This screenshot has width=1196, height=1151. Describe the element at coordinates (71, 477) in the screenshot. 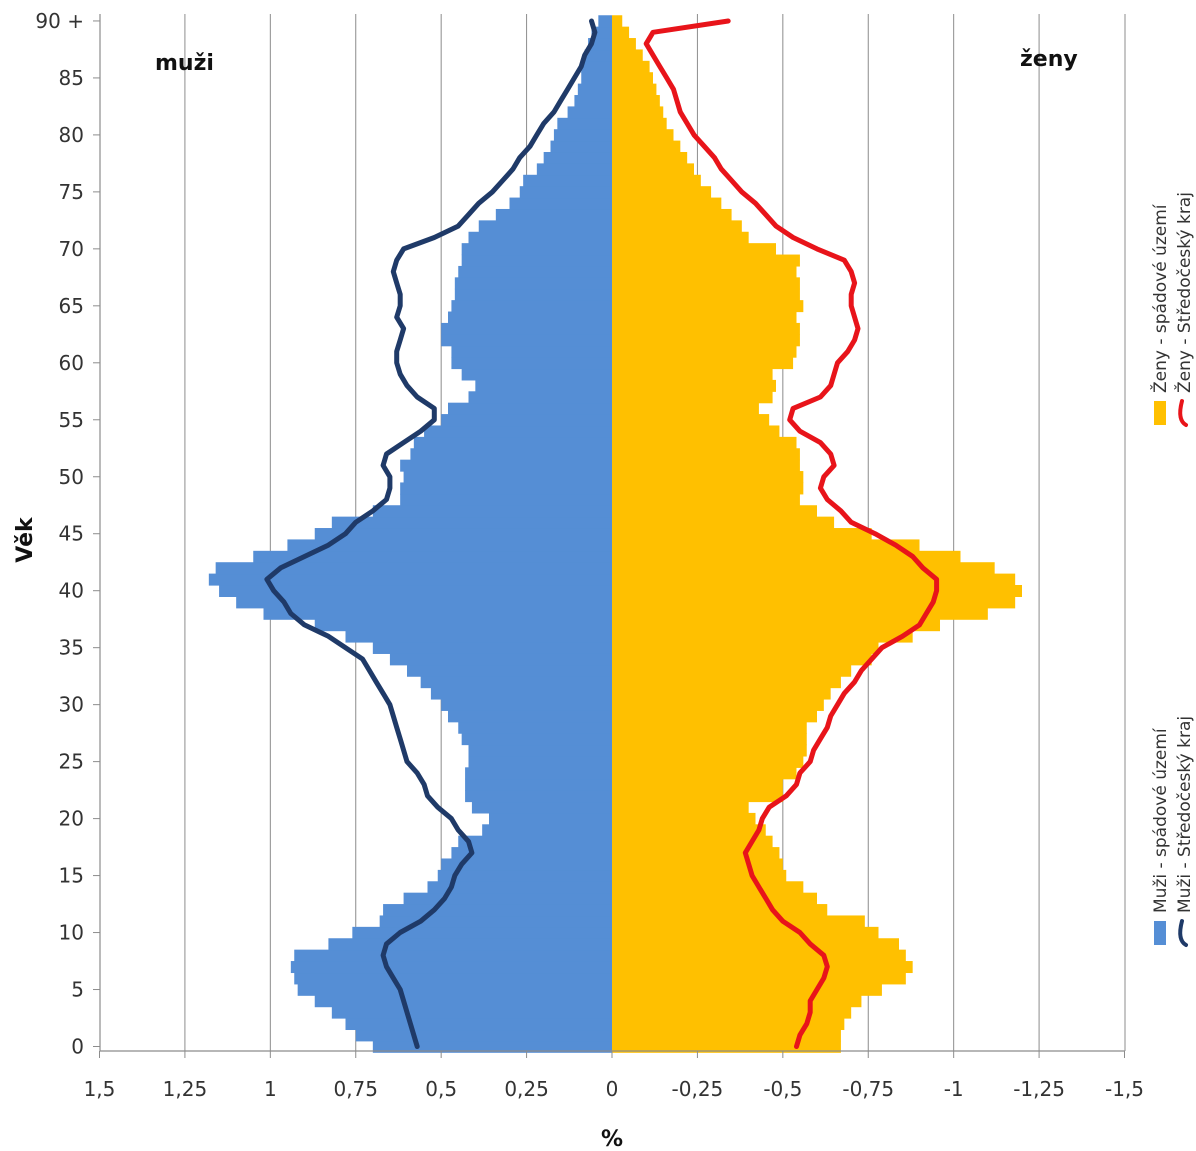

I see `y-tick-label: 50` at that location.